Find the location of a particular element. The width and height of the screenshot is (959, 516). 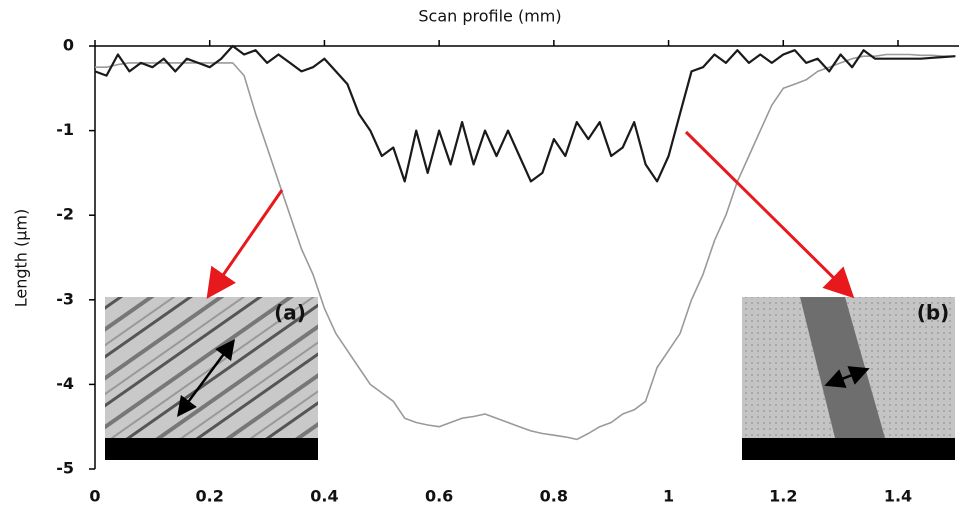

x-tick-label: 0 is located at coordinates (94, 496).